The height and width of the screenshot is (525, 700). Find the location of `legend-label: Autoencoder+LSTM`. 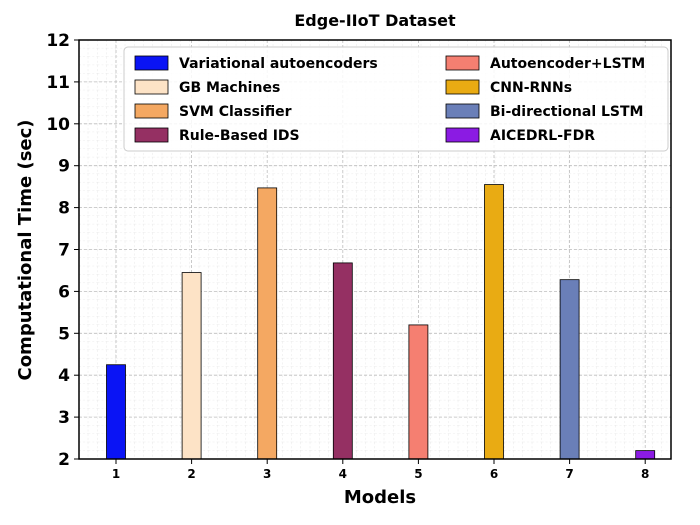

legend-label: Autoencoder+LSTM is located at coordinates (567, 64).